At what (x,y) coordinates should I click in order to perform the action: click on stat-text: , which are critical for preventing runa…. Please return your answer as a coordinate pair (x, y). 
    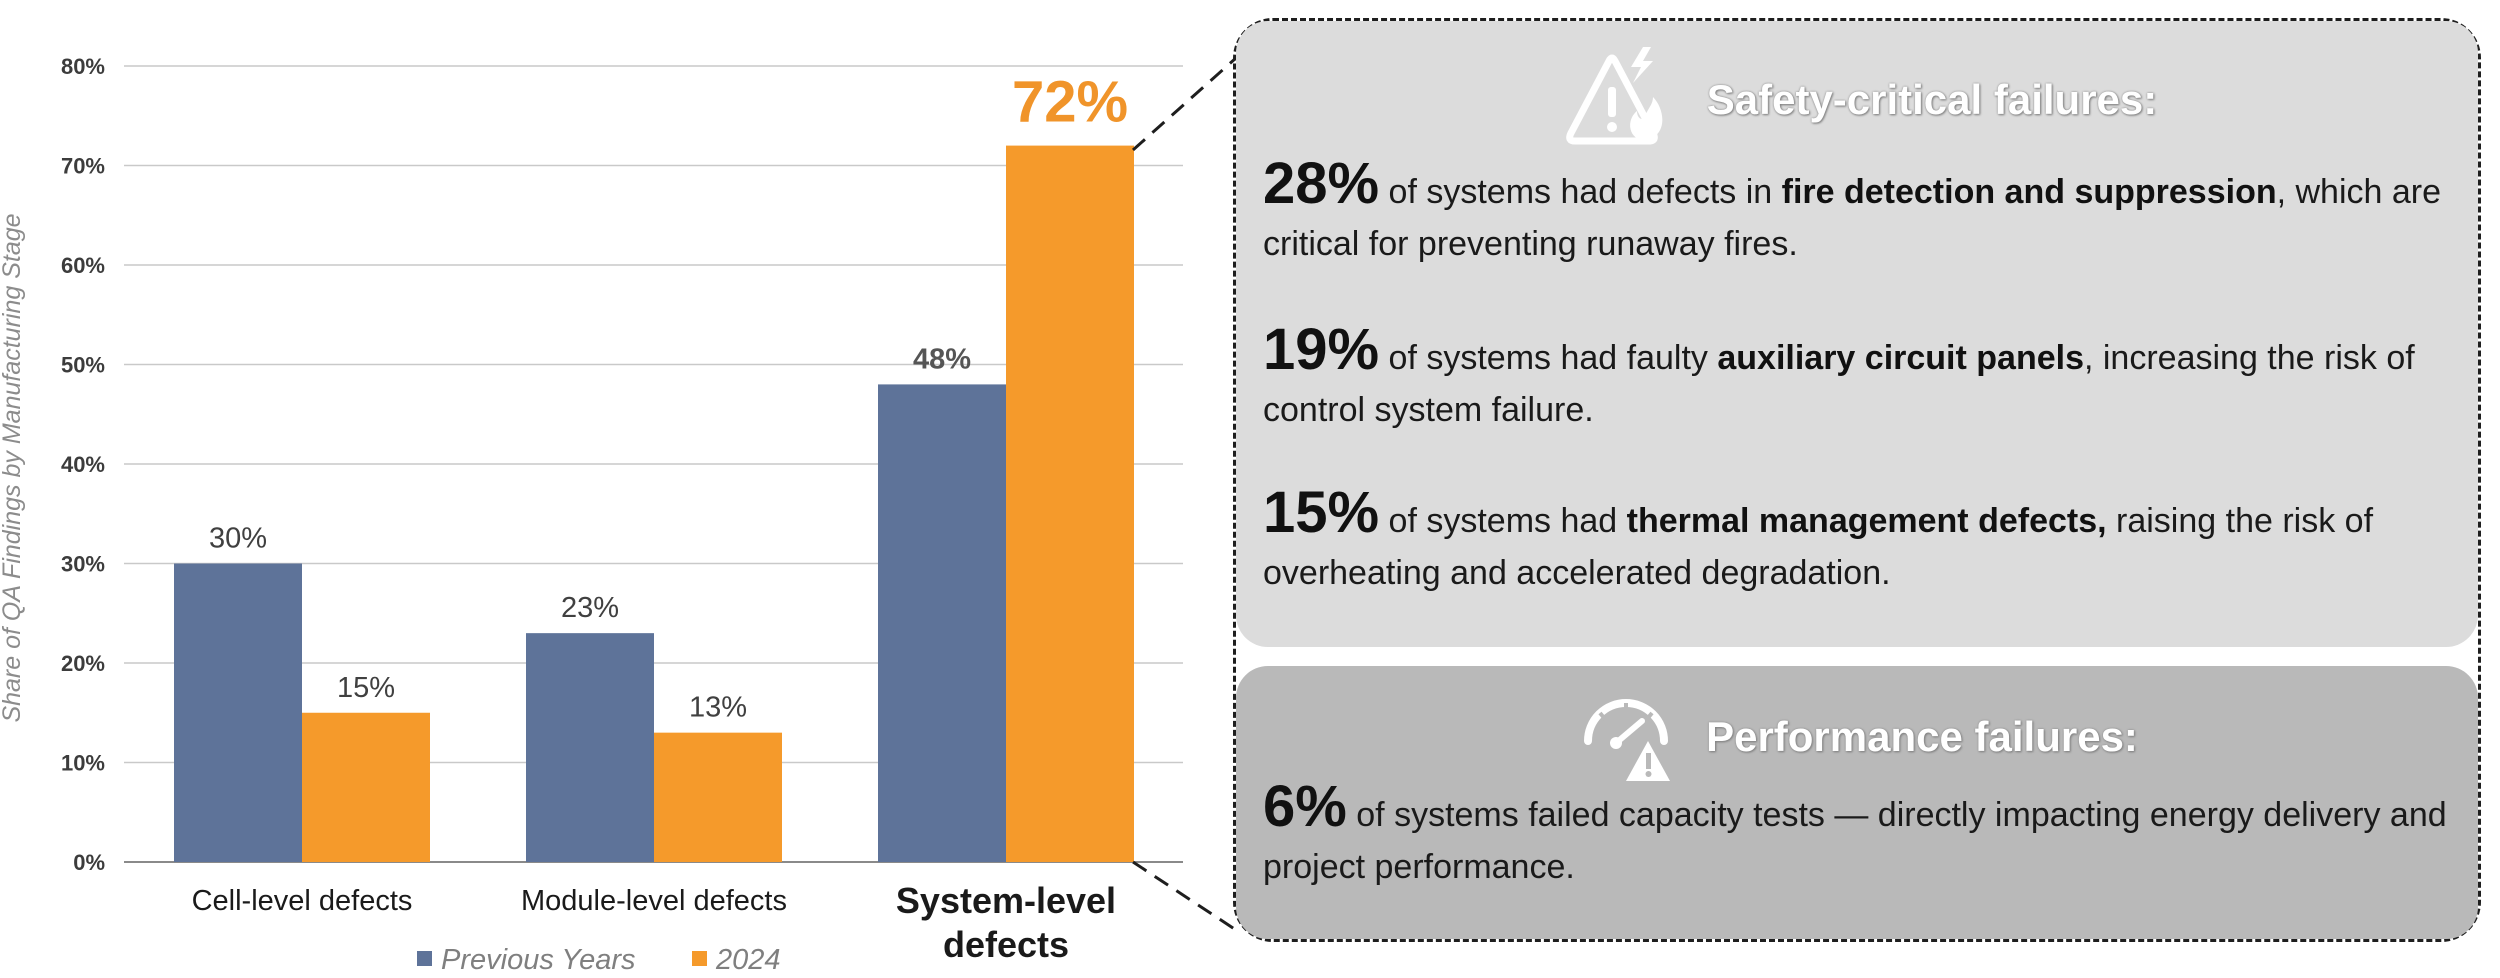
    Looking at the image, I should click on (1852, 218).